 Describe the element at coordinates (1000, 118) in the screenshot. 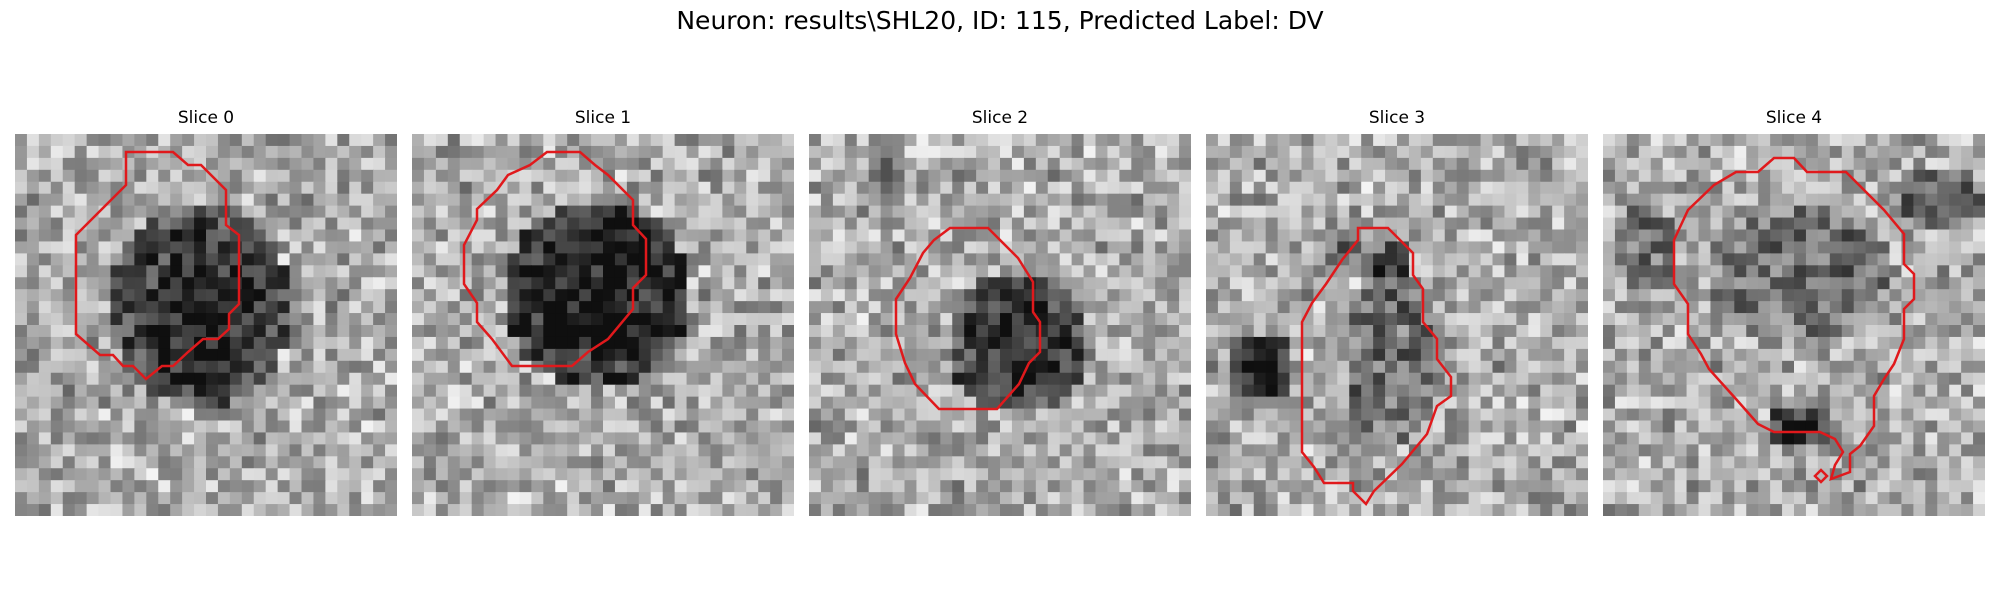

I see `slice-title: Slice 2` at that location.